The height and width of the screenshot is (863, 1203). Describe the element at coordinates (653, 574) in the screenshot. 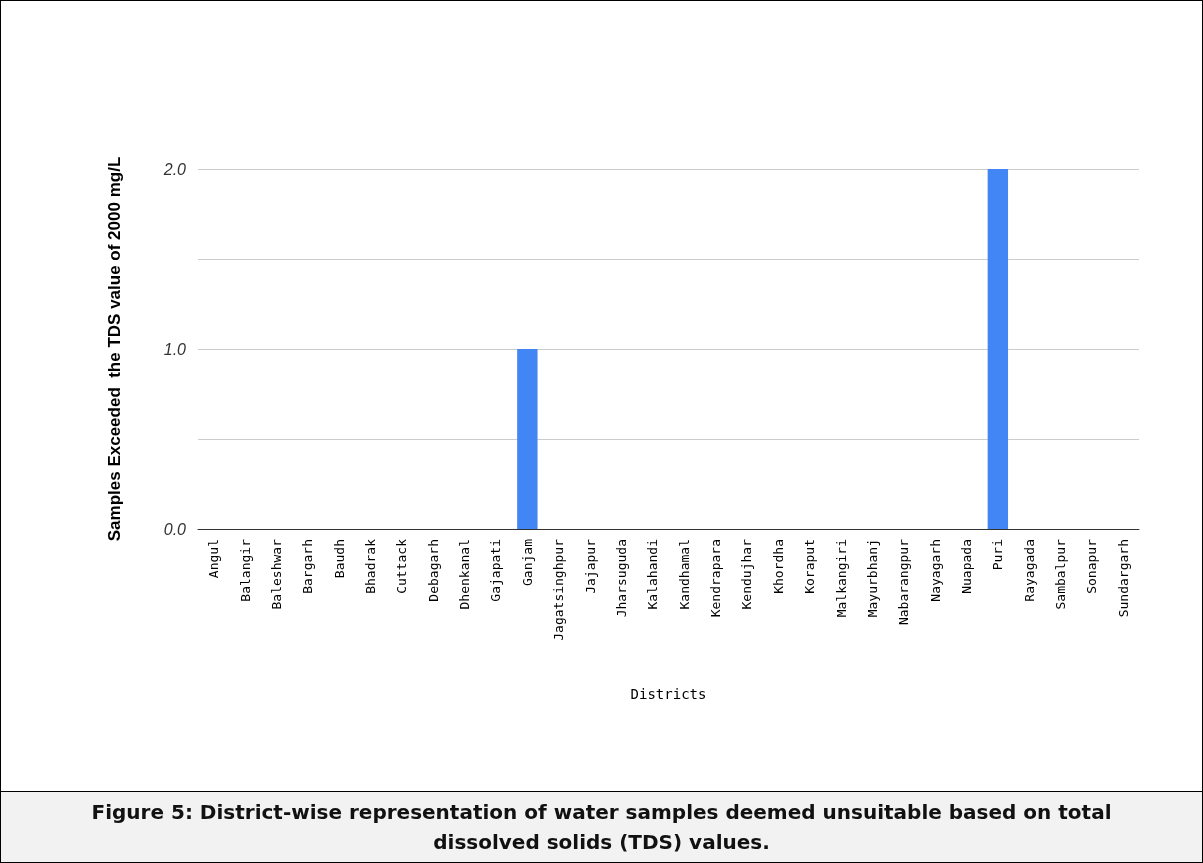

I see `x-tick-label: Kalahandi` at that location.